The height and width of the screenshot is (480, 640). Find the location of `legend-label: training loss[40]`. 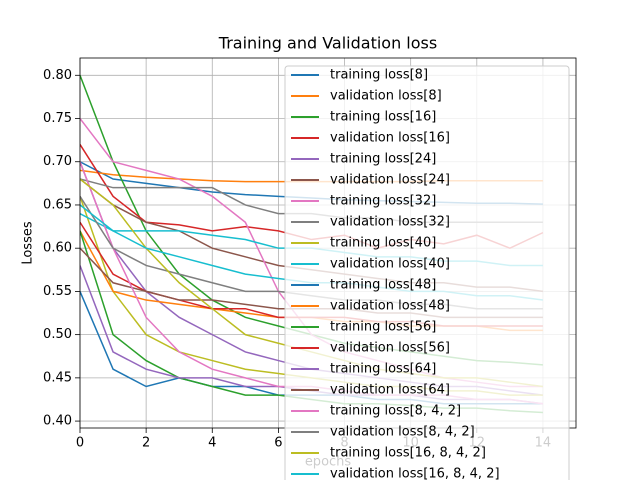

legend-label: training loss[40] is located at coordinates (383, 243).